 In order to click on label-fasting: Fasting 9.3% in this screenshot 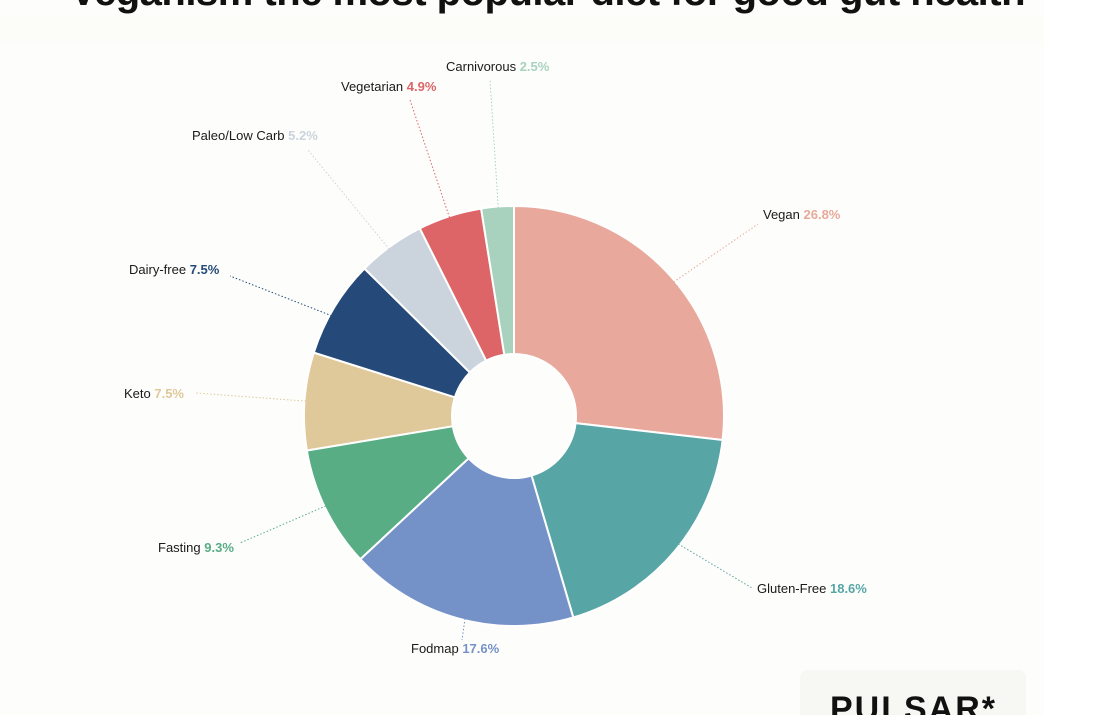, I will do `click(196, 547)`.